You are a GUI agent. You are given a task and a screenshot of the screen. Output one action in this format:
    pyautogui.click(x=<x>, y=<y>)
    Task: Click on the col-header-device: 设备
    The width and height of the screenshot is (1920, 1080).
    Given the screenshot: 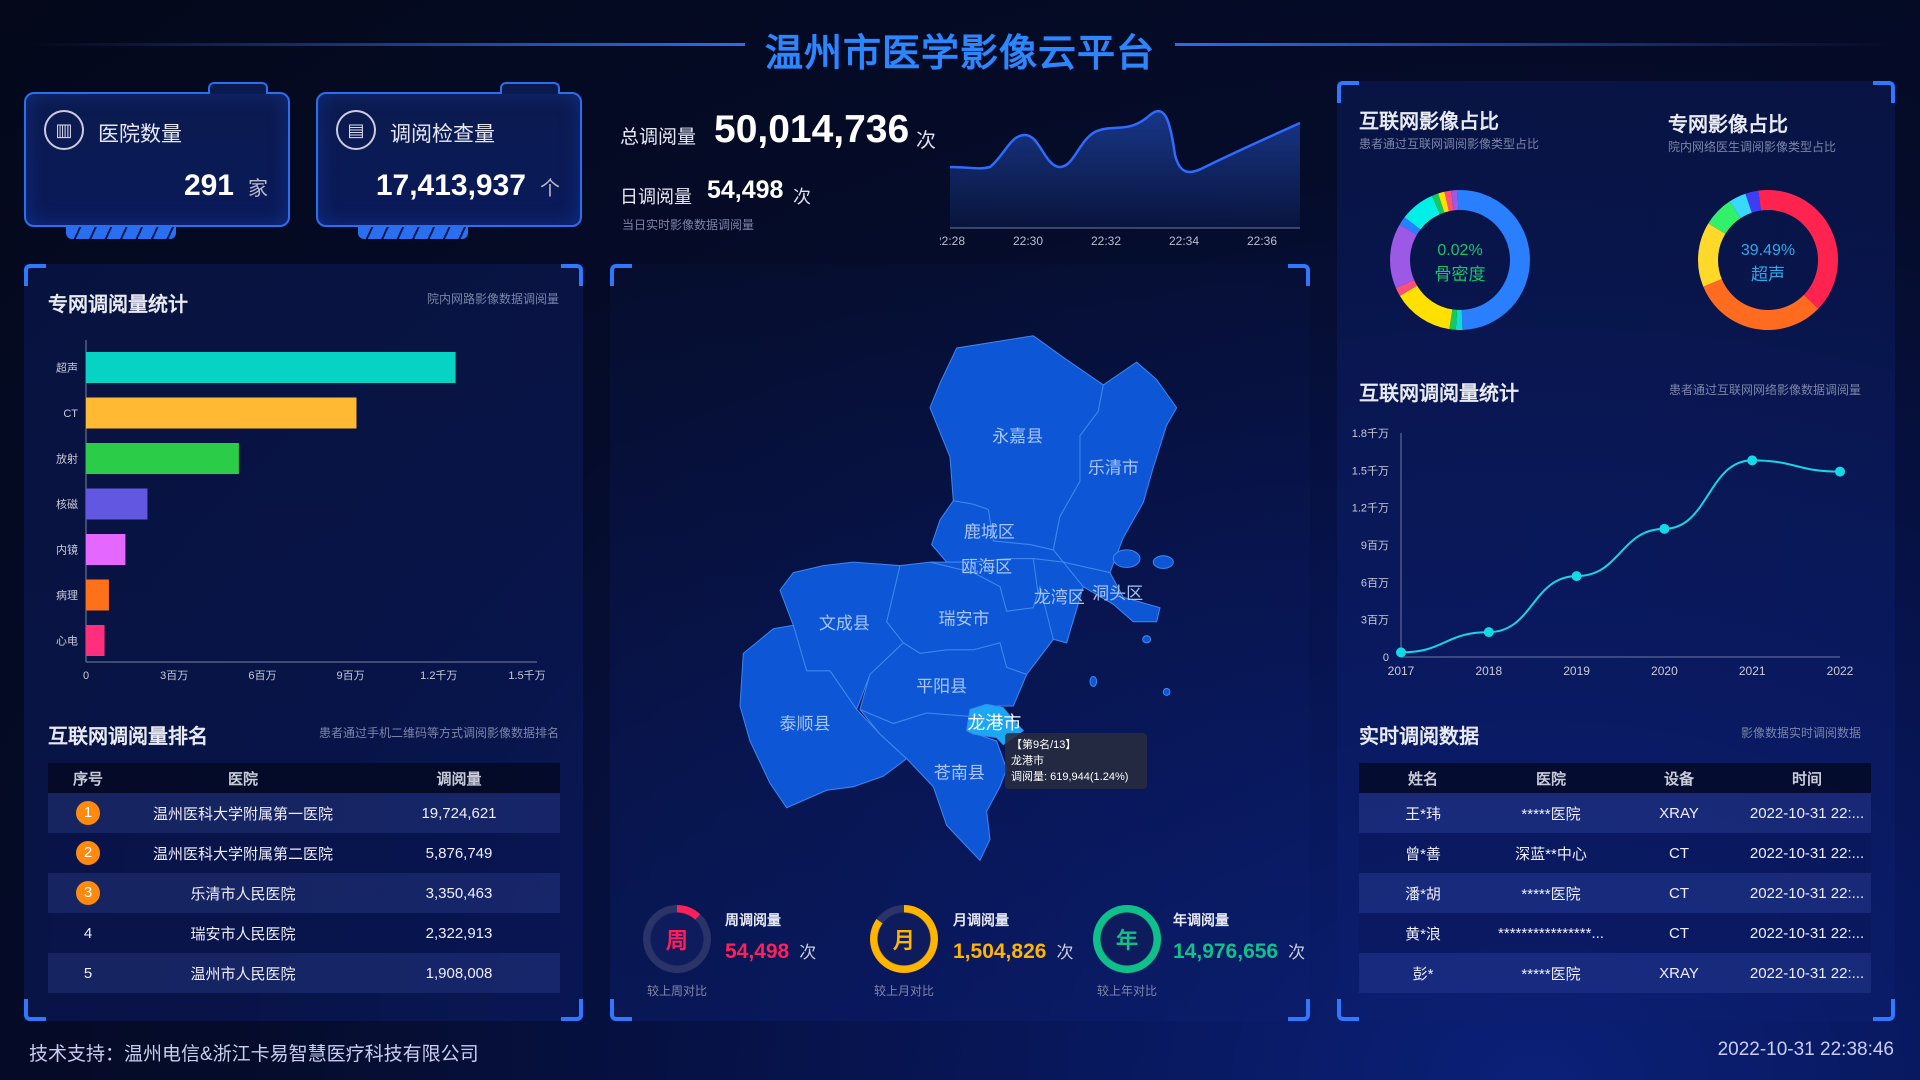 What is the action you would take?
    pyautogui.click(x=1679, y=778)
    